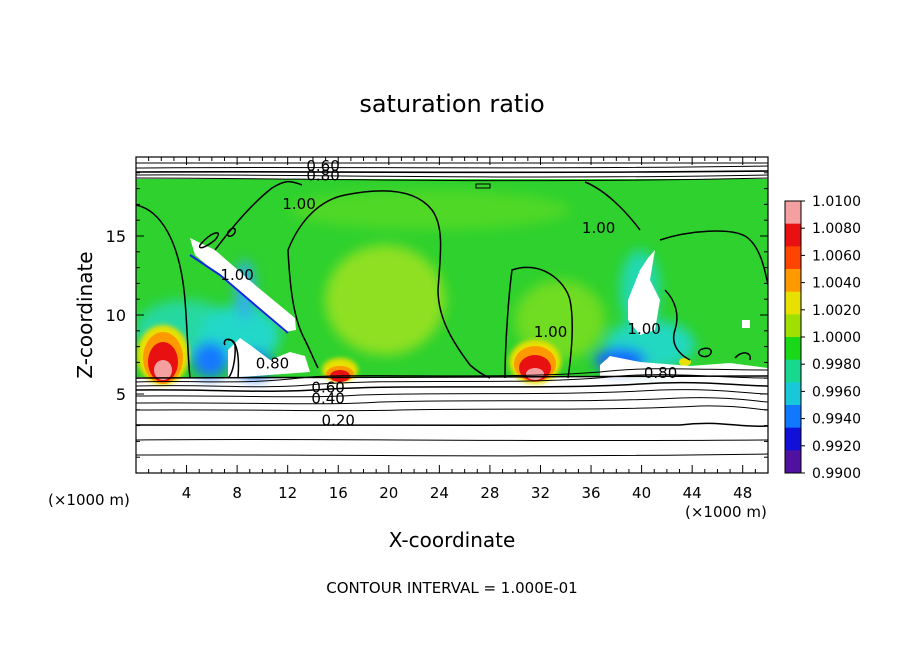  I want to click on plume-right-pink, so click(535, 374).